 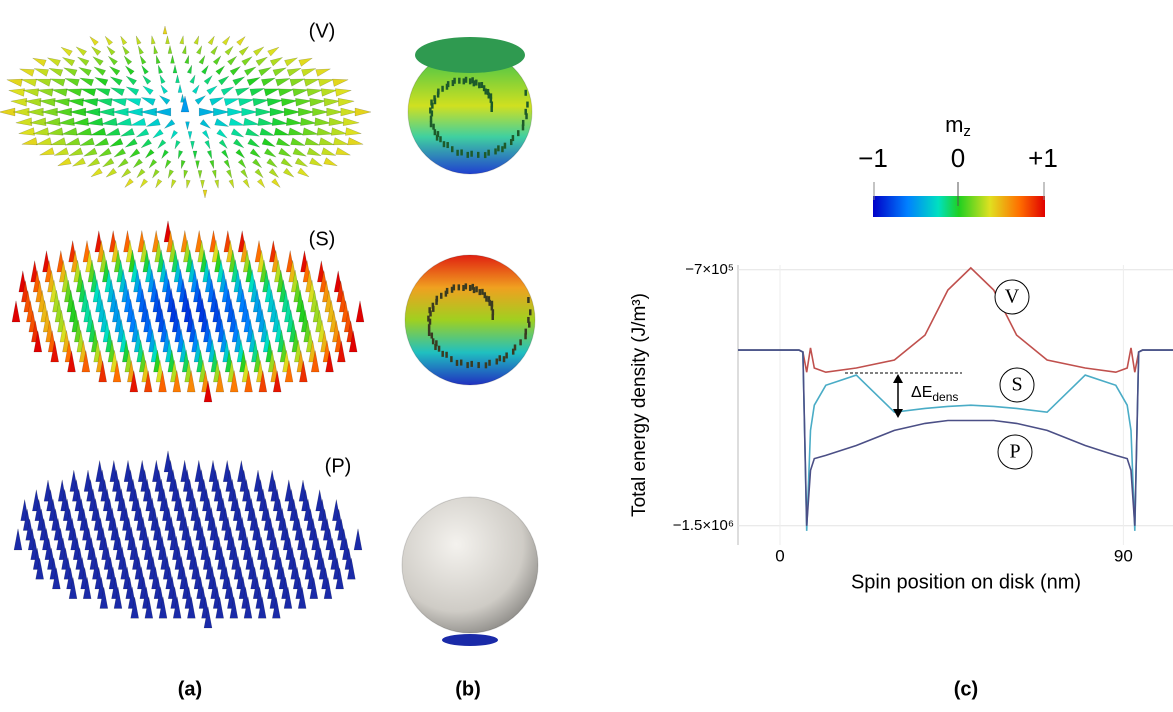 What do you see at coordinates (945, 397) in the screenshot?
I see `annotation-sub: dens` at bounding box center [945, 397].